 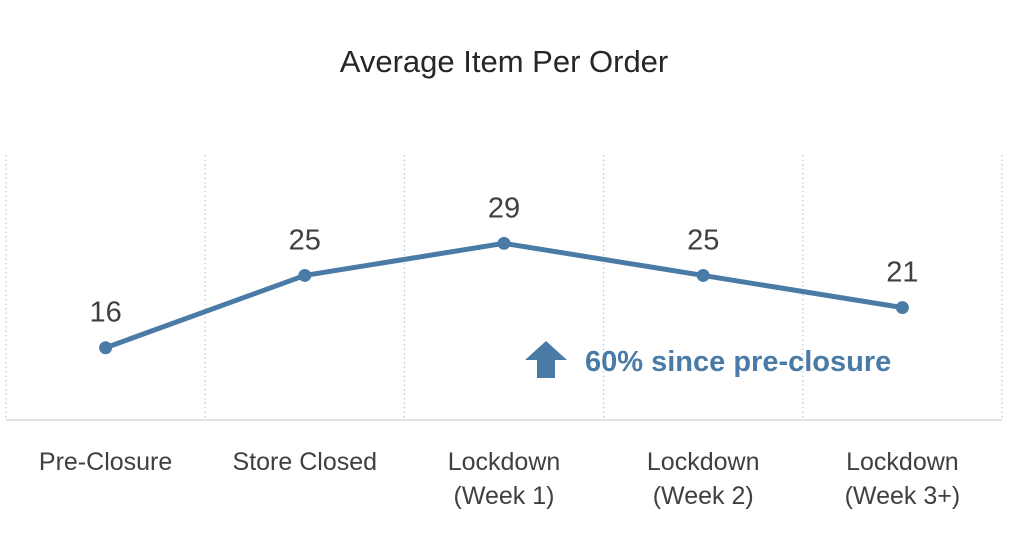 What do you see at coordinates (305, 462) in the screenshot?
I see `x-tick-label: Store Closed` at bounding box center [305, 462].